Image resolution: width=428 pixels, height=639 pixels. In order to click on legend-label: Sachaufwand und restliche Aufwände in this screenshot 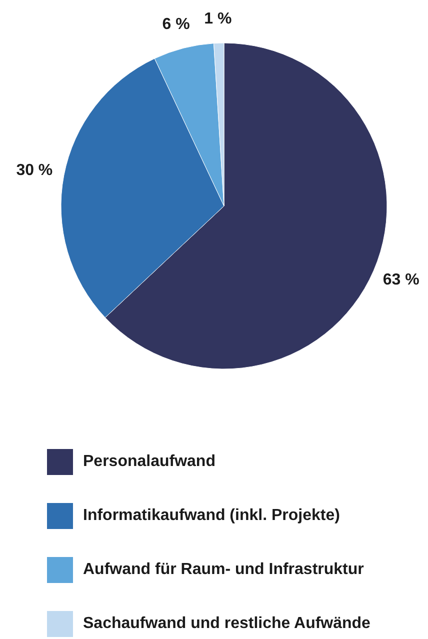, I will do `click(227, 623)`.